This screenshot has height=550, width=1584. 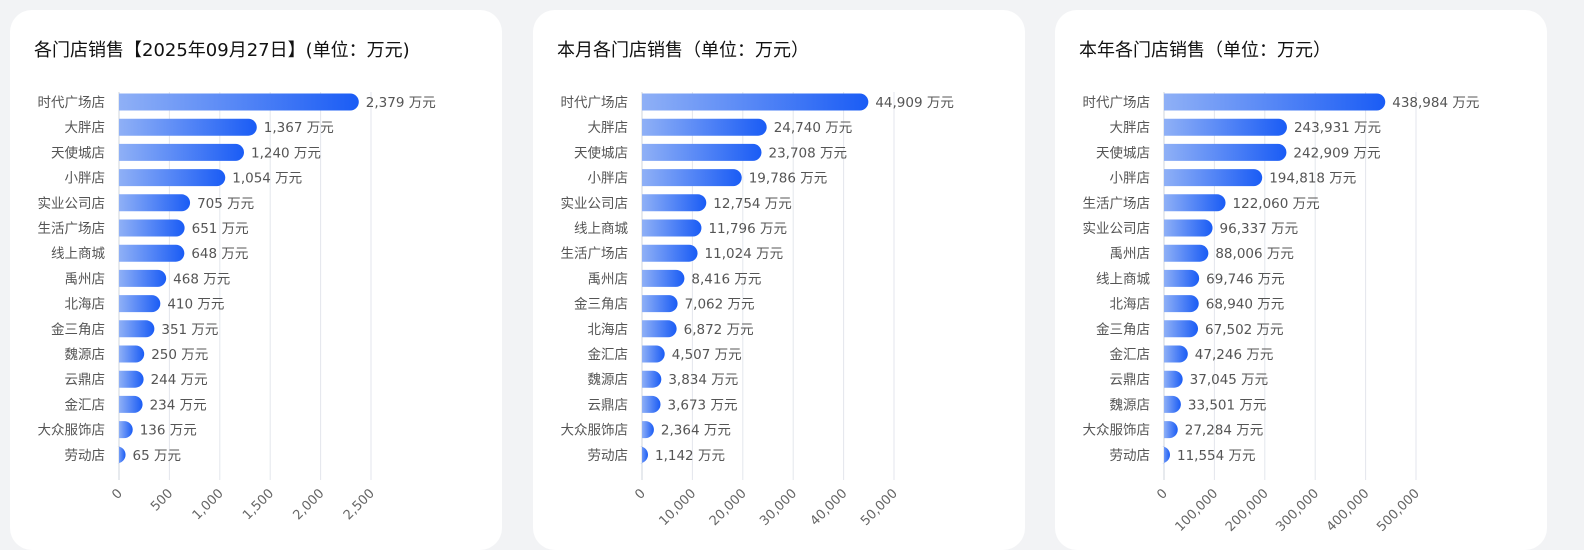 I want to click on value-label: 705 万元, so click(x=225, y=204).